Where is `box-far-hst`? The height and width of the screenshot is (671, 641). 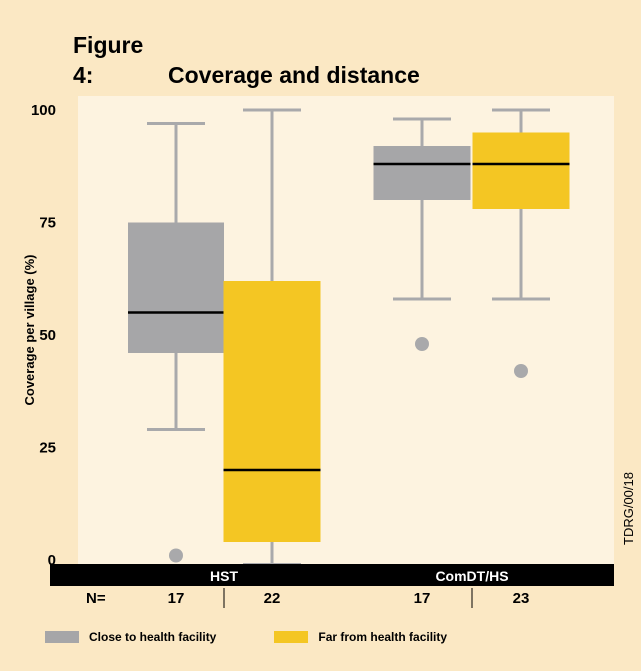 box-far-hst is located at coordinates (272, 411).